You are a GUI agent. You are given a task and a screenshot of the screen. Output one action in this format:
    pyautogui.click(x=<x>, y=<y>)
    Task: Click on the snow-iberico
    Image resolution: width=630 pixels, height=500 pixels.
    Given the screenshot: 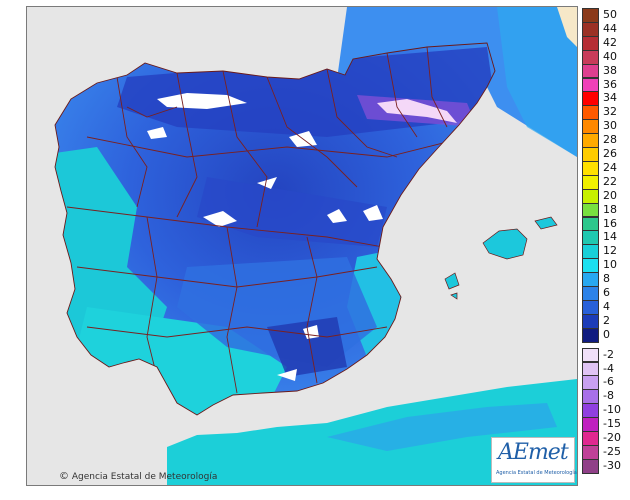 What is the action you would take?
    pyautogui.click(x=337, y=216)
    